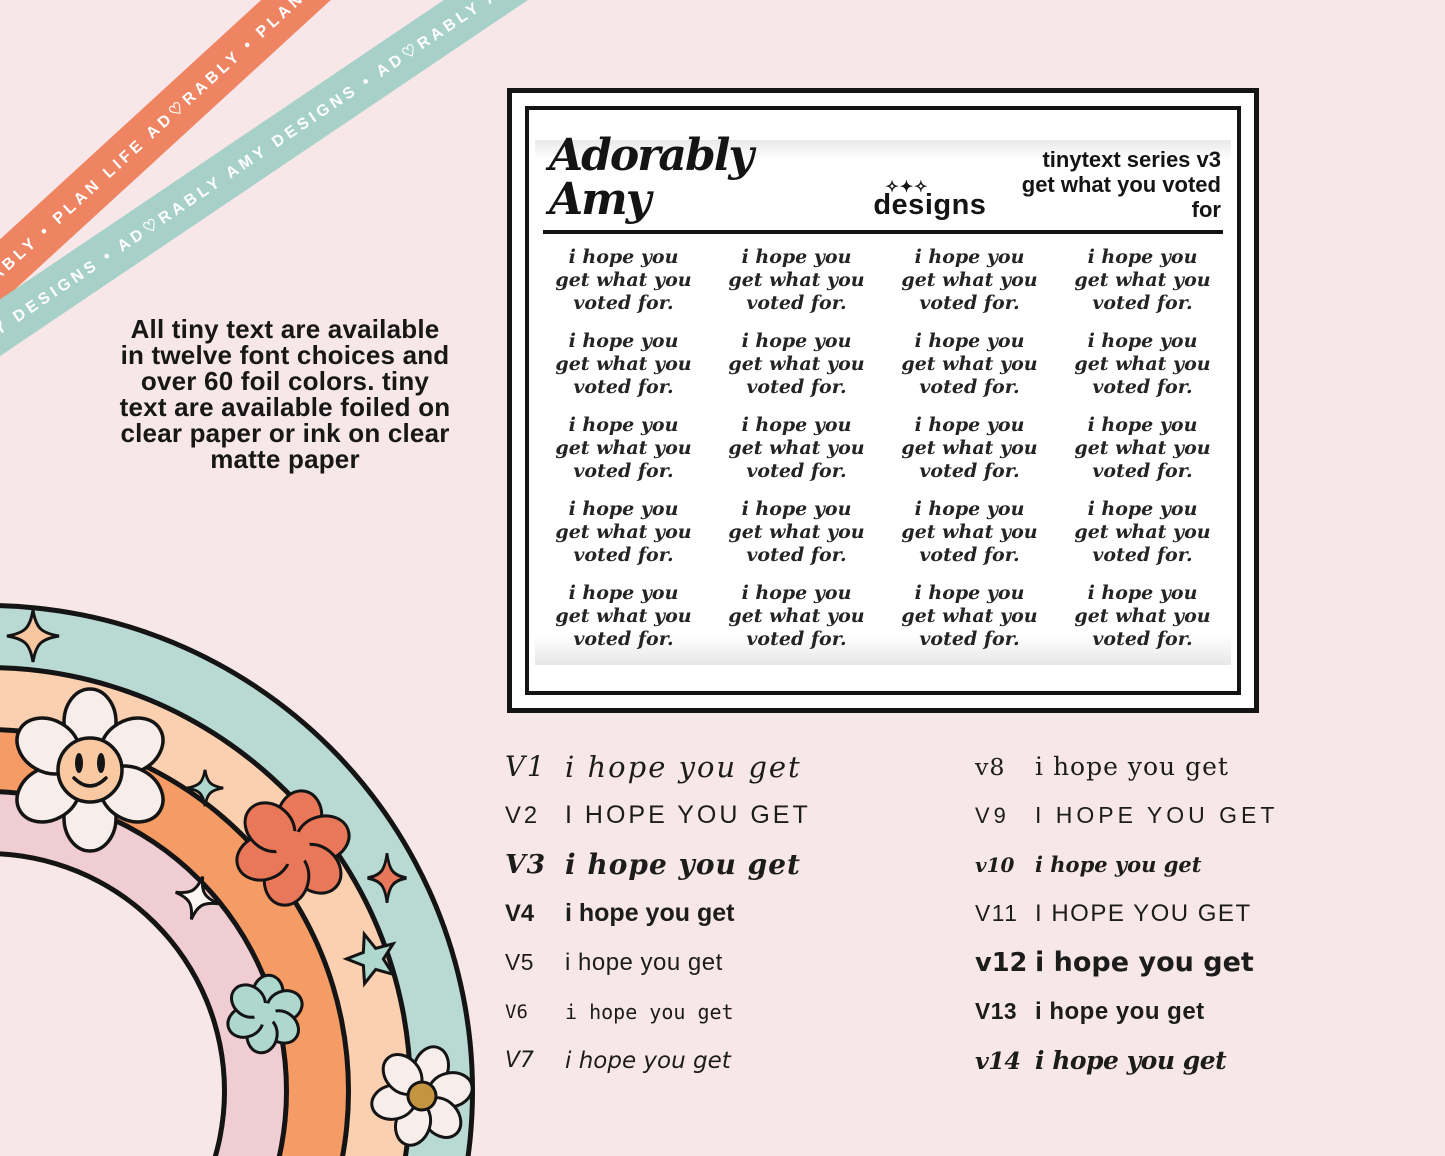  Describe the element at coordinates (265, 1014) in the screenshot. I see `teal-flower-icon` at that location.